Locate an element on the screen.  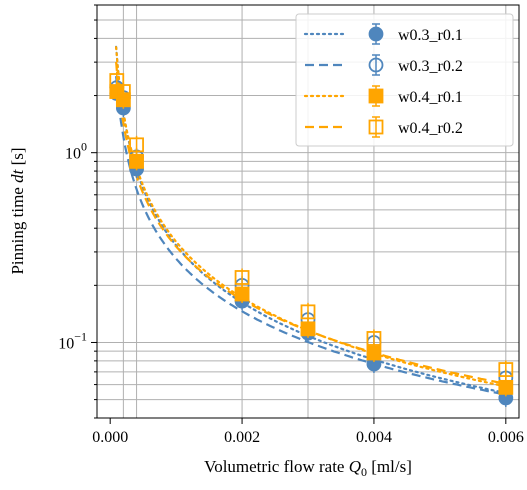
legend: w0.3_r0.1 w0.3_r0.2 w0.4_r0.1 w0.4_r0.2 is located at coordinates (404, 80).